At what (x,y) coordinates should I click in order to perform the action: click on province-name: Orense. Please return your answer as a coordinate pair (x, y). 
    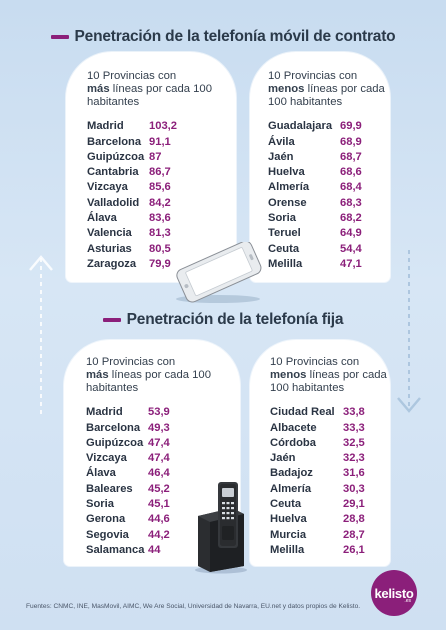
    Looking at the image, I should click on (287, 202).